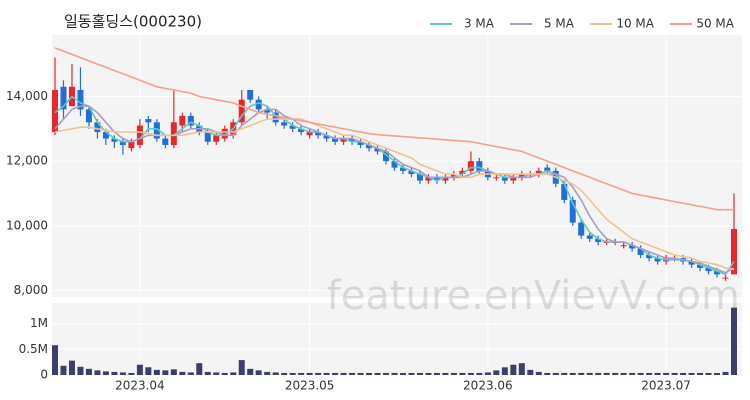 The image size is (750, 400). What do you see at coordinates (479, 24) in the screenshot?
I see `legend-label: 3 MA` at bounding box center [479, 24].